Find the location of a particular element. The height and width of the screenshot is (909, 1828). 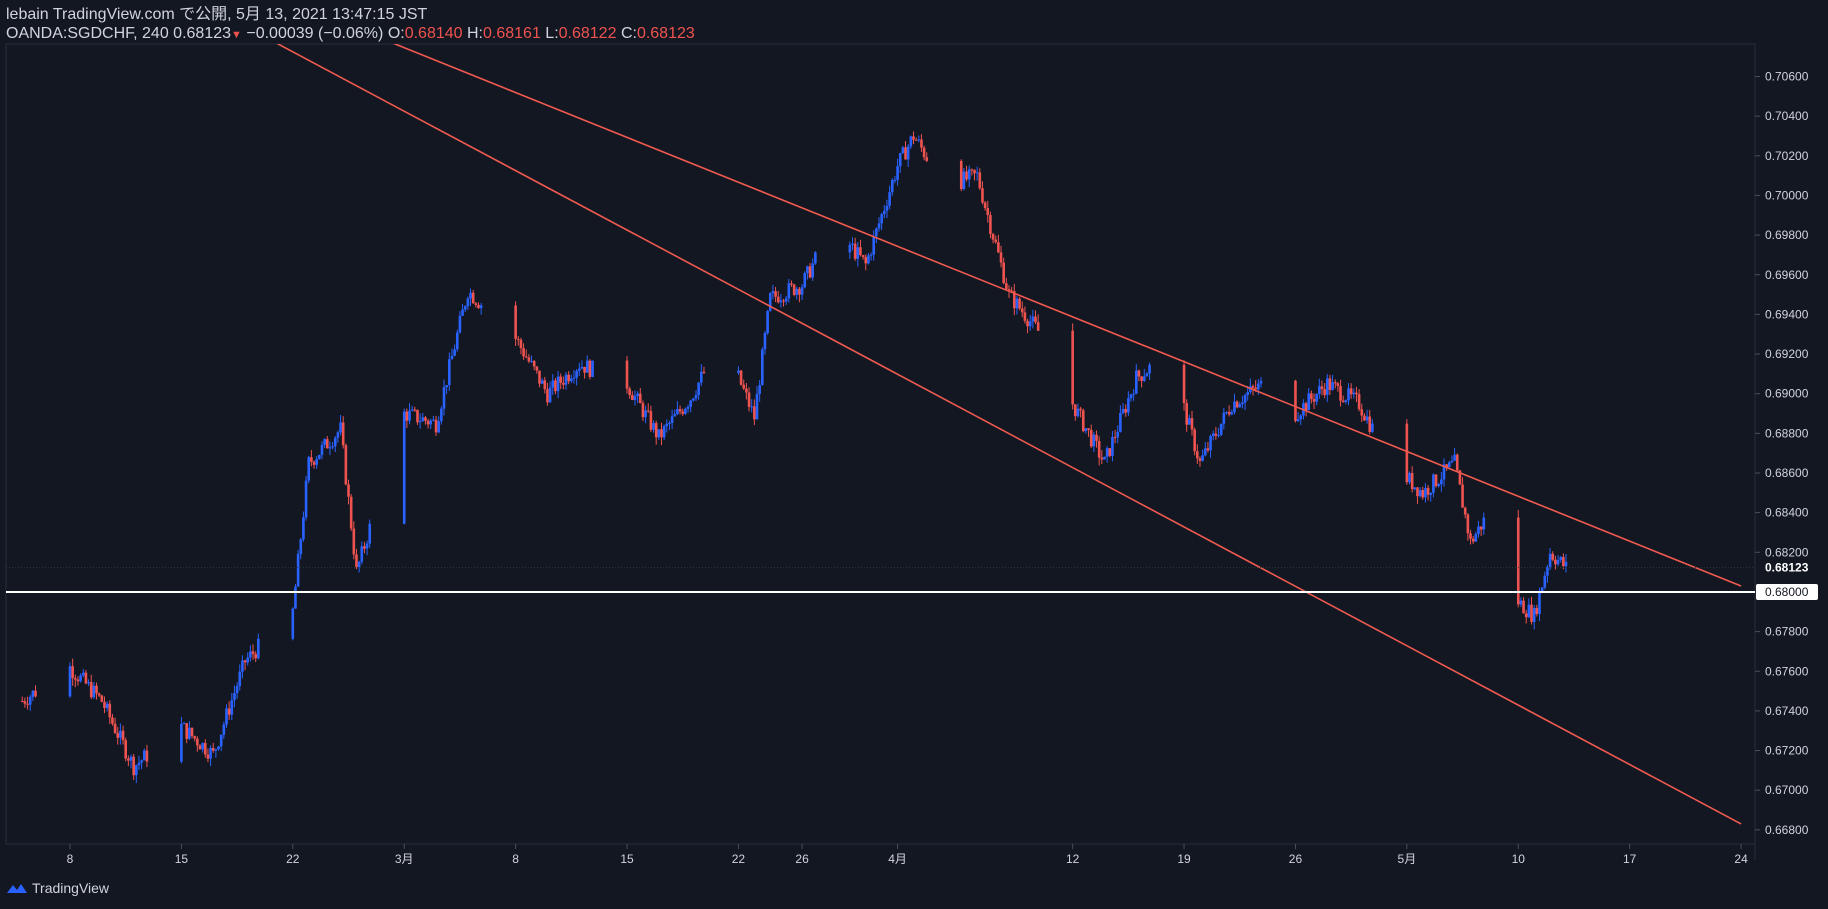

brand-label: TradingView is located at coordinates (71, 888).